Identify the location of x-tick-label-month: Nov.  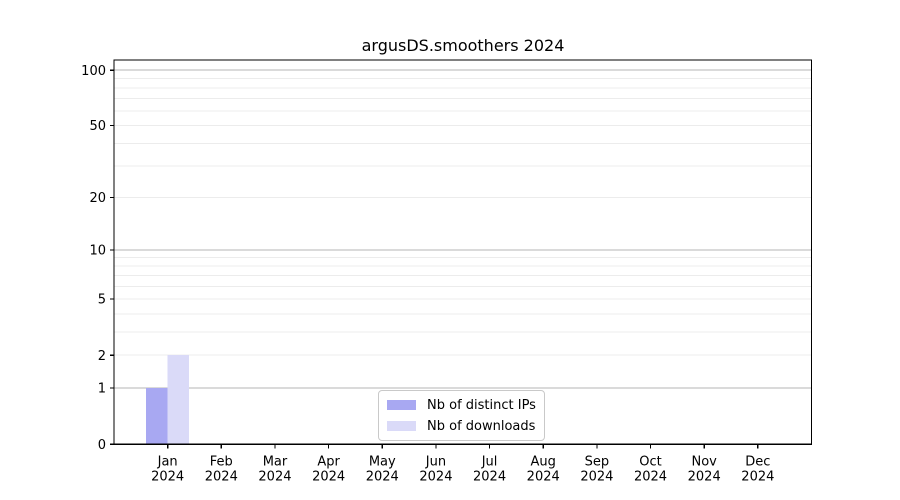
(705, 461).